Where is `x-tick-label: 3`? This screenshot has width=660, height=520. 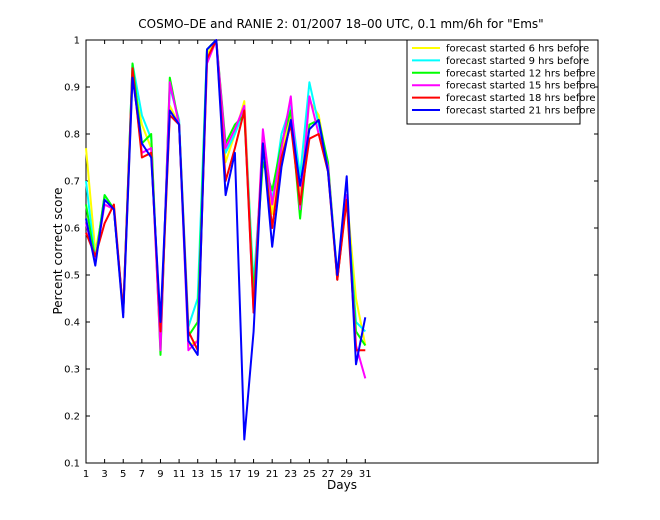 x-tick-label: 3 is located at coordinates (104, 474).